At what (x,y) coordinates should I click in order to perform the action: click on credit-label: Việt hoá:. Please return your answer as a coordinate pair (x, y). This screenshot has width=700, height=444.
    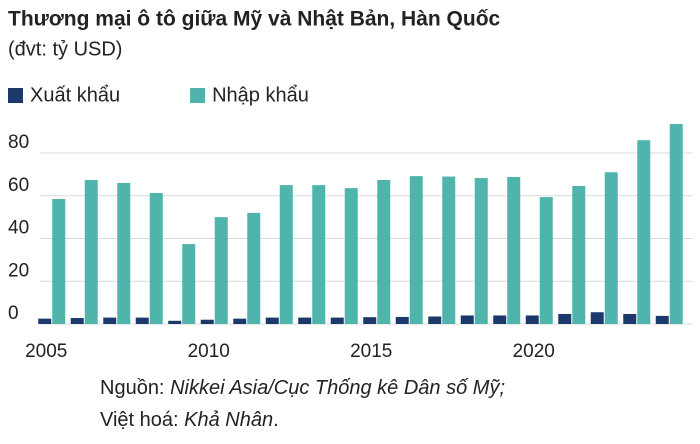
    Looking at the image, I should click on (139, 420).